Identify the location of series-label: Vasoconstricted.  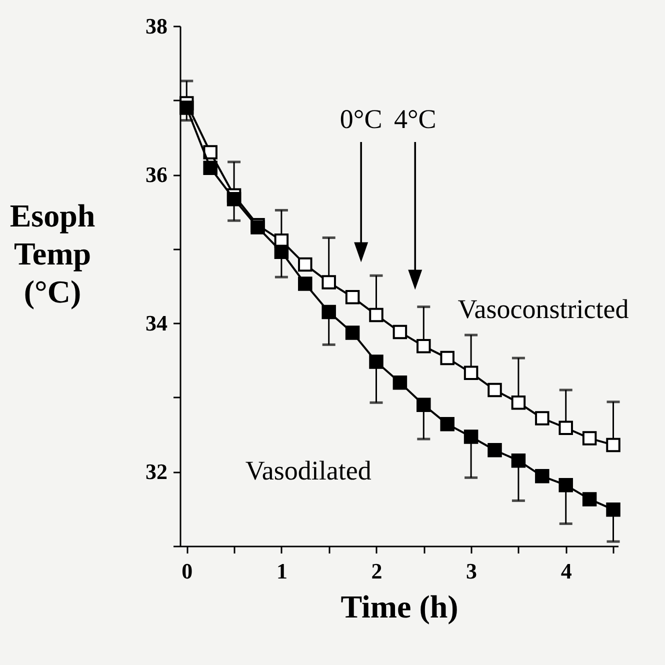
(544, 309).